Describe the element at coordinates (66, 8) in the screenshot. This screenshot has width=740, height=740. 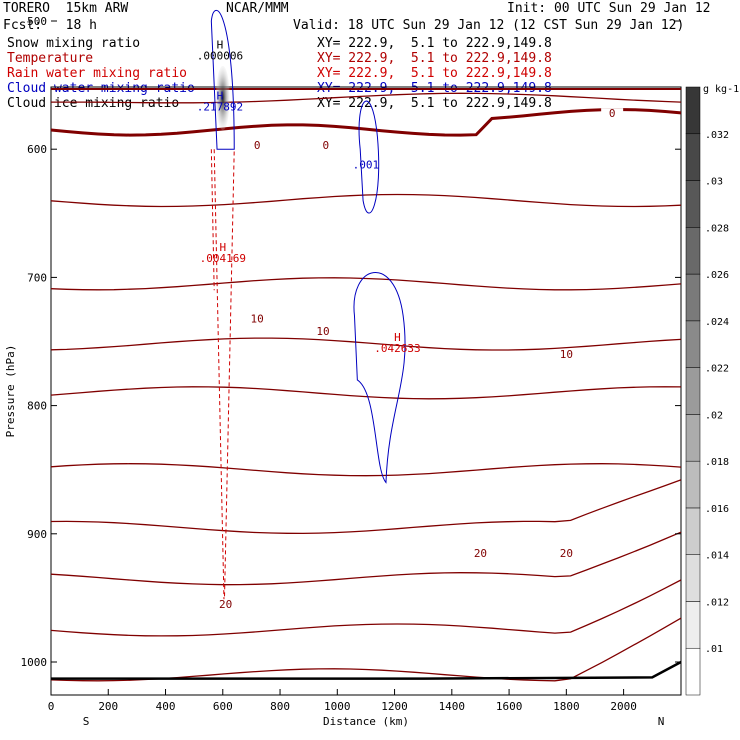
I see `model-title: TORERO 15km ARW` at that location.